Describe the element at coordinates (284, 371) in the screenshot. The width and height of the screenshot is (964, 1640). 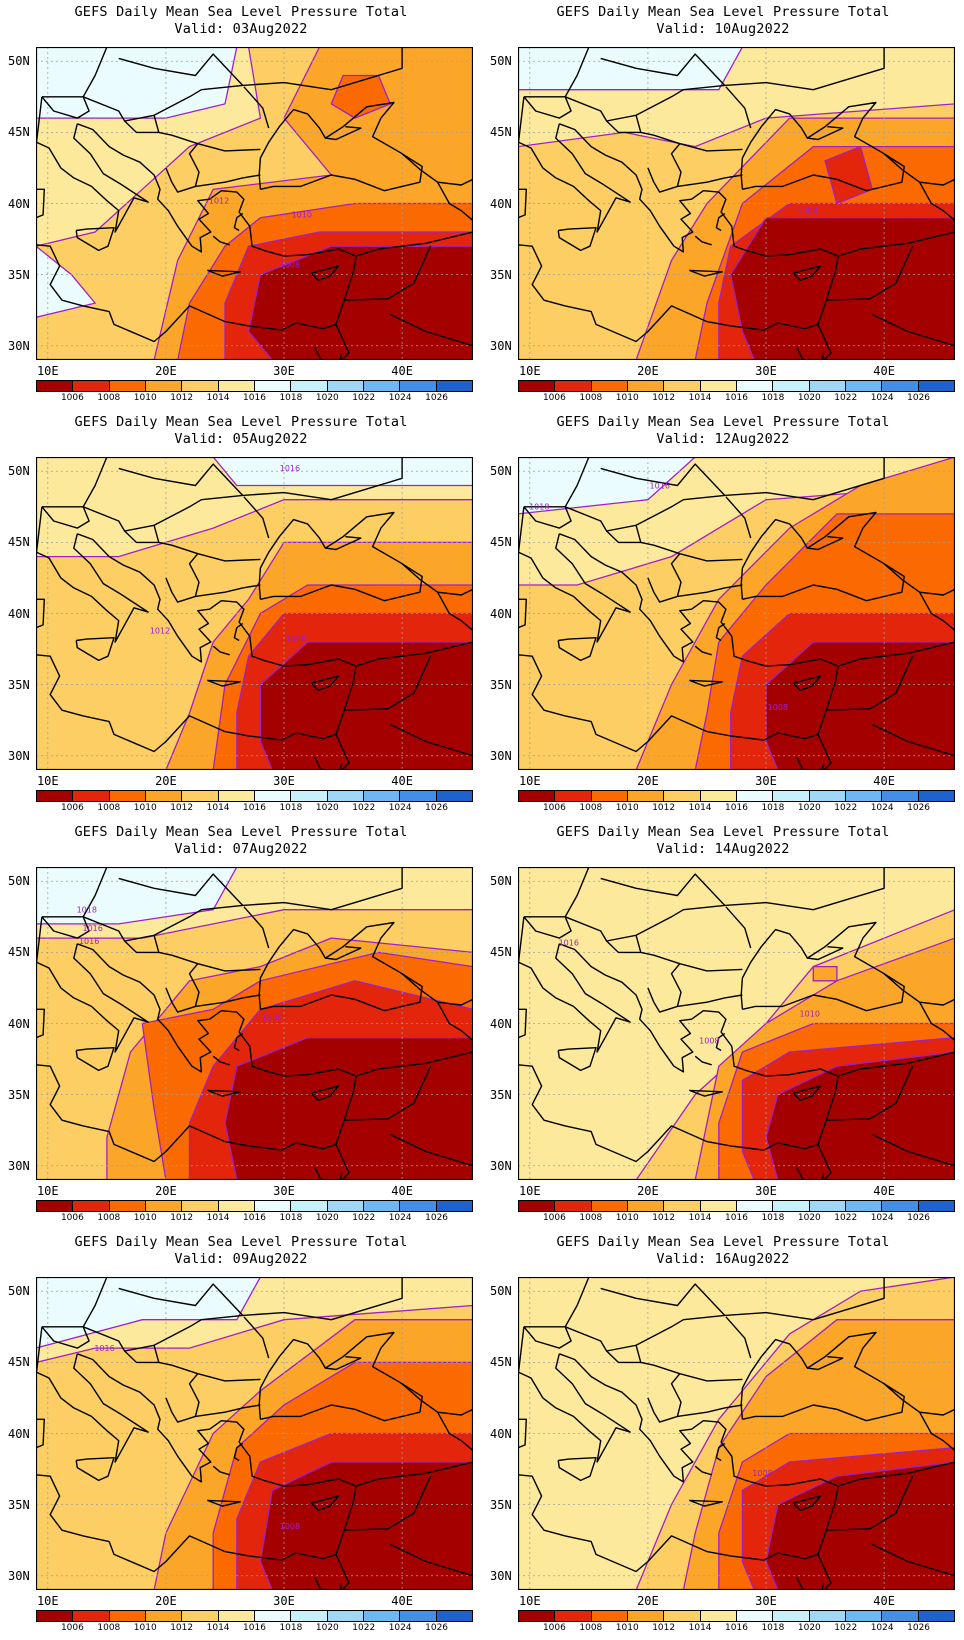
I see `longitude-label: 30E` at that location.